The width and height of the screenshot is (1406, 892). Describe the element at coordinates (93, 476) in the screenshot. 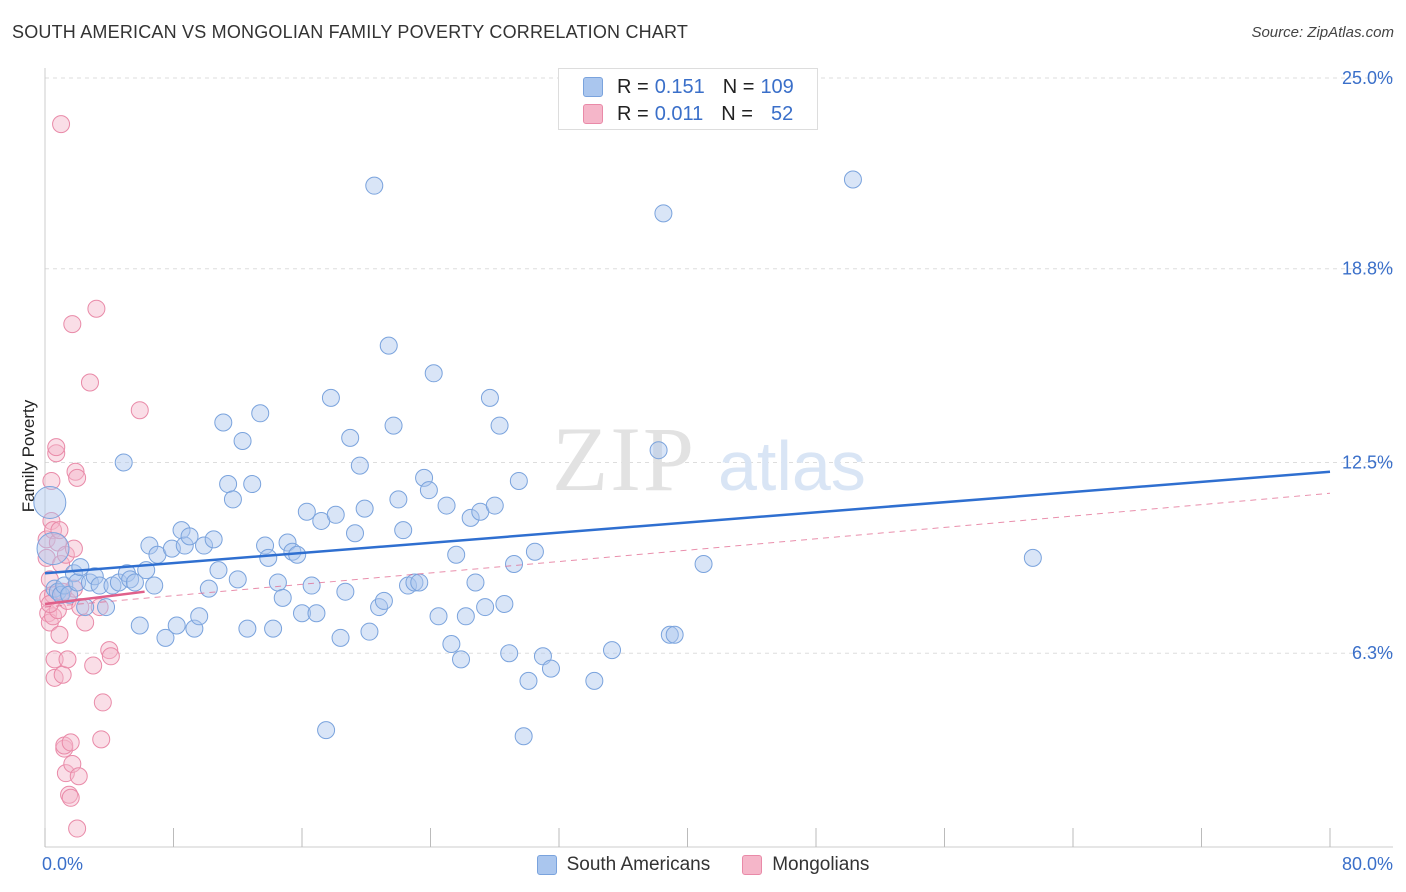

I see `series-mongolians-points` at that location.